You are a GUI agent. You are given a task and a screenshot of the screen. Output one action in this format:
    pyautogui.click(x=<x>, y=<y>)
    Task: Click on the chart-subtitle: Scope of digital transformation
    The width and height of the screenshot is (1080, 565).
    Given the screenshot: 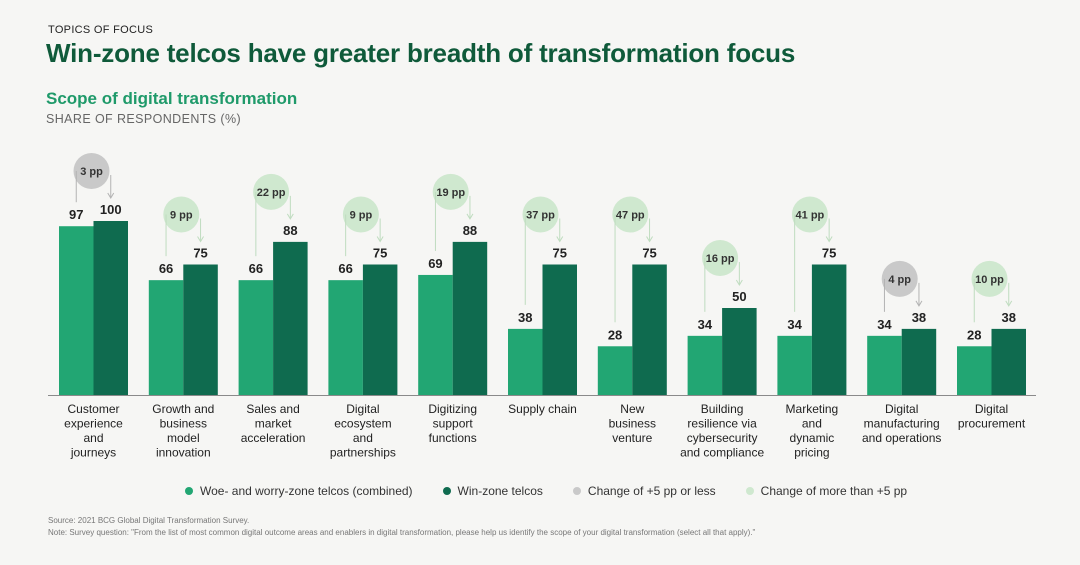 What is the action you would take?
    pyautogui.click(x=172, y=98)
    